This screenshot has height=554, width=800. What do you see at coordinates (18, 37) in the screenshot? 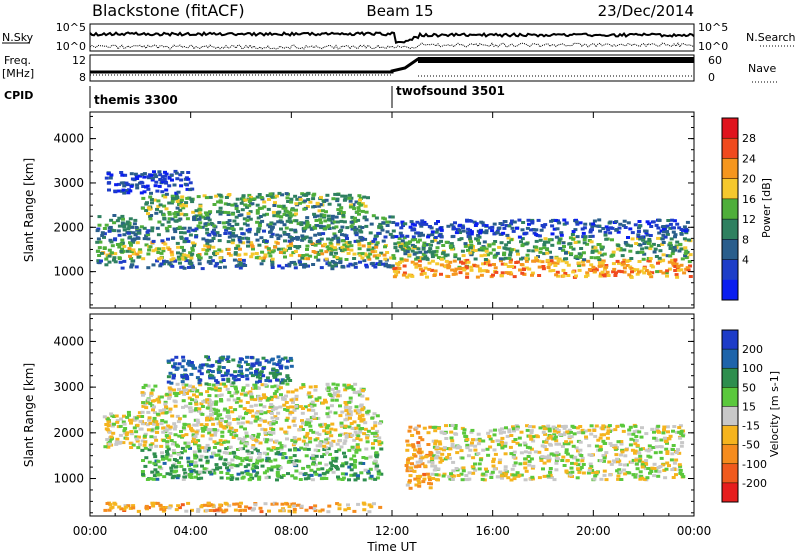
I see `nsky-label: N.Sky` at bounding box center [18, 37].